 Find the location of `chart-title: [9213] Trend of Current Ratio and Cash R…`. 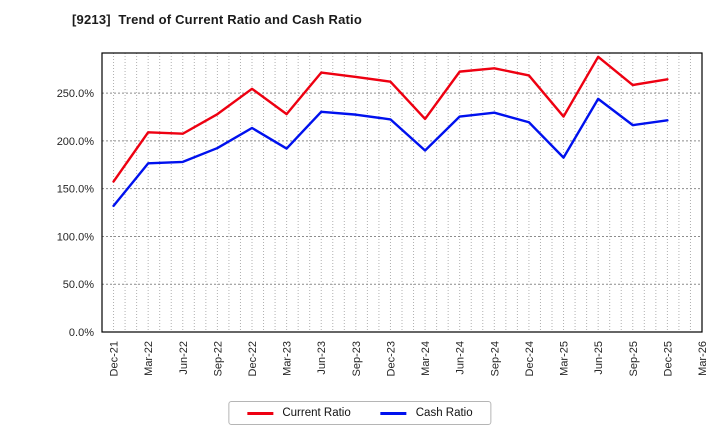

chart-title: [9213] Trend of Current Ratio and Cash R… is located at coordinates (217, 19).